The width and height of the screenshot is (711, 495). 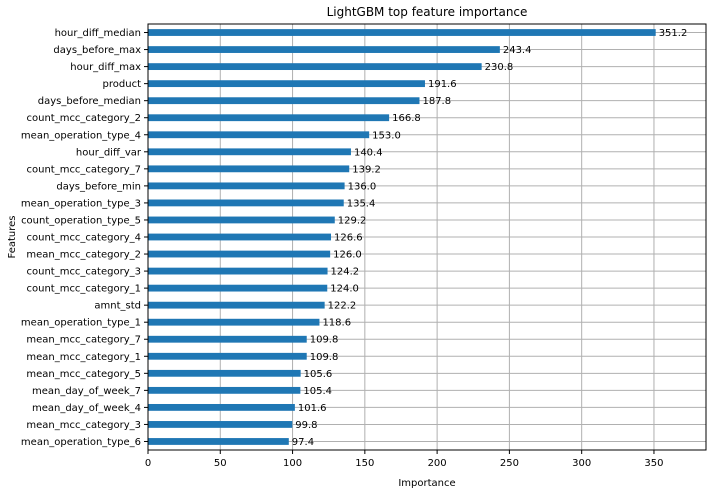 What do you see at coordinates (117, 306) in the screenshot?
I see `y-tick-label: amnt_std` at bounding box center [117, 306].